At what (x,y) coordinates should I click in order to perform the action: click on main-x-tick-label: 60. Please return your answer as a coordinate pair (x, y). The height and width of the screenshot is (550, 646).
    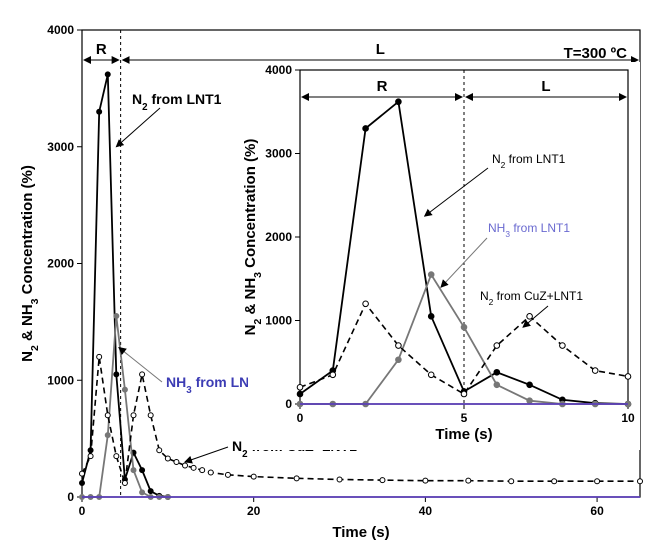
    Looking at the image, I should click on (597, 511).